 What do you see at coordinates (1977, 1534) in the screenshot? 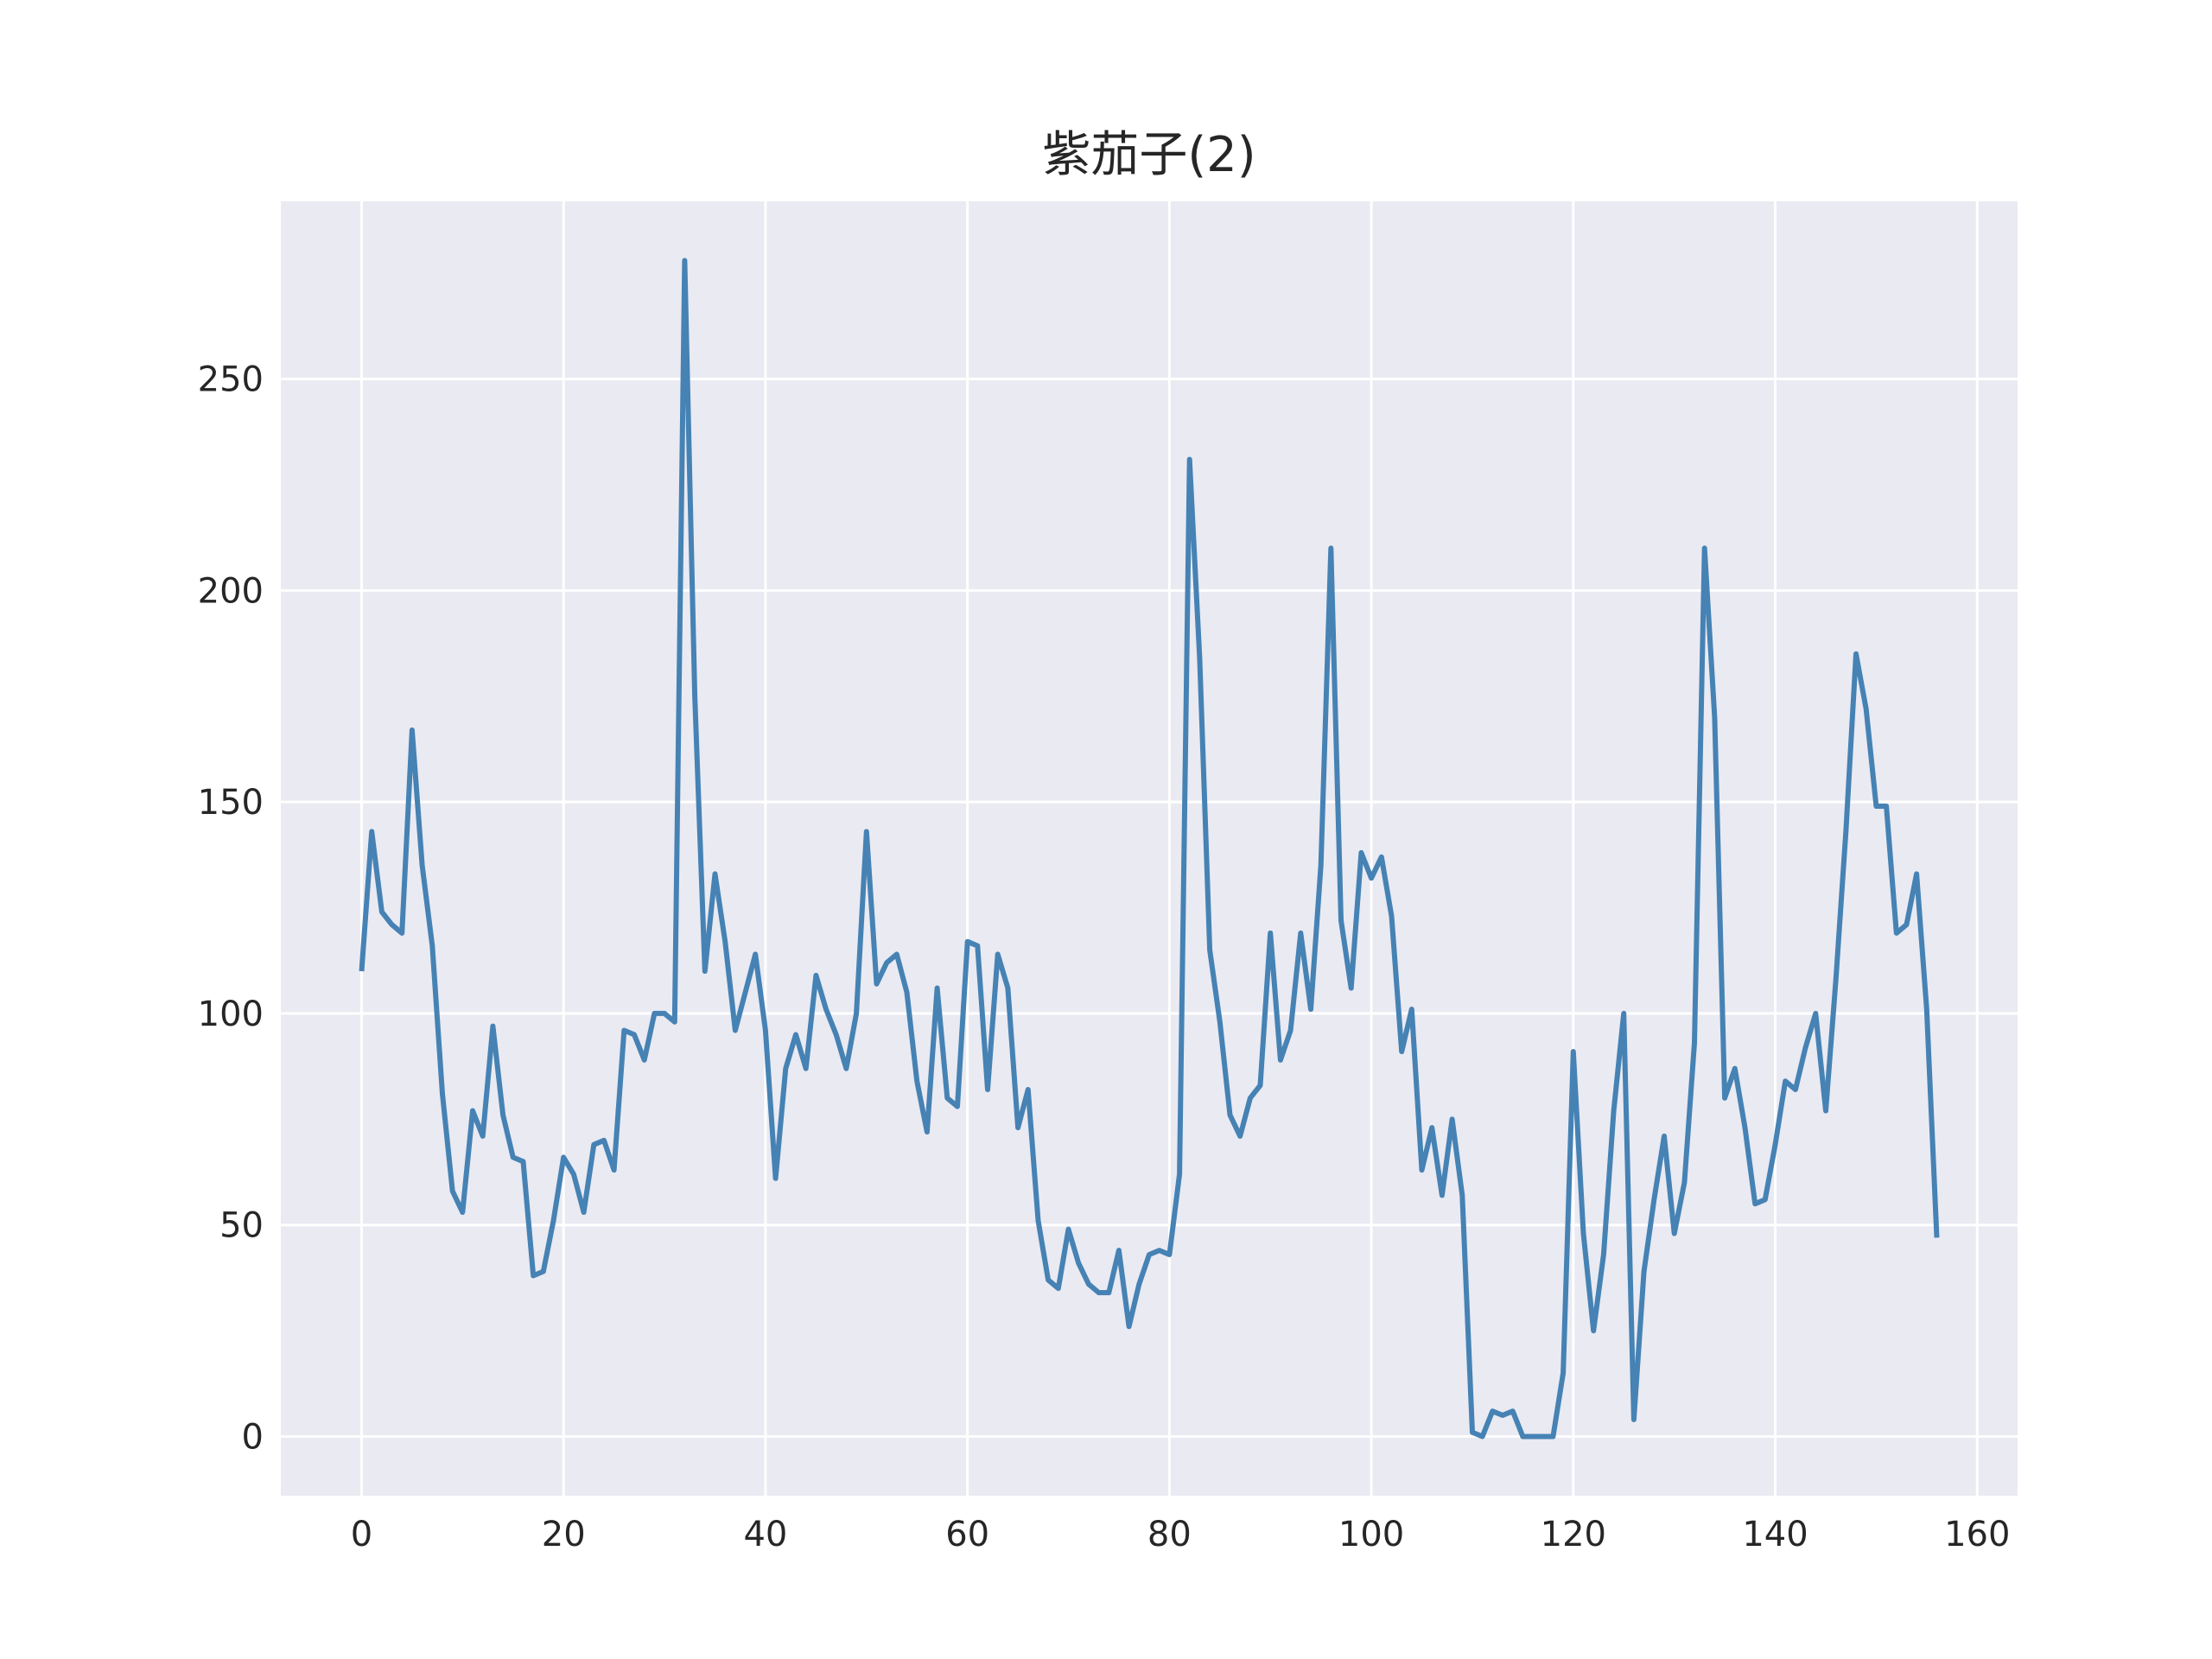
I see `x-tick-label: 160` at bounding box center [1977, 1534].